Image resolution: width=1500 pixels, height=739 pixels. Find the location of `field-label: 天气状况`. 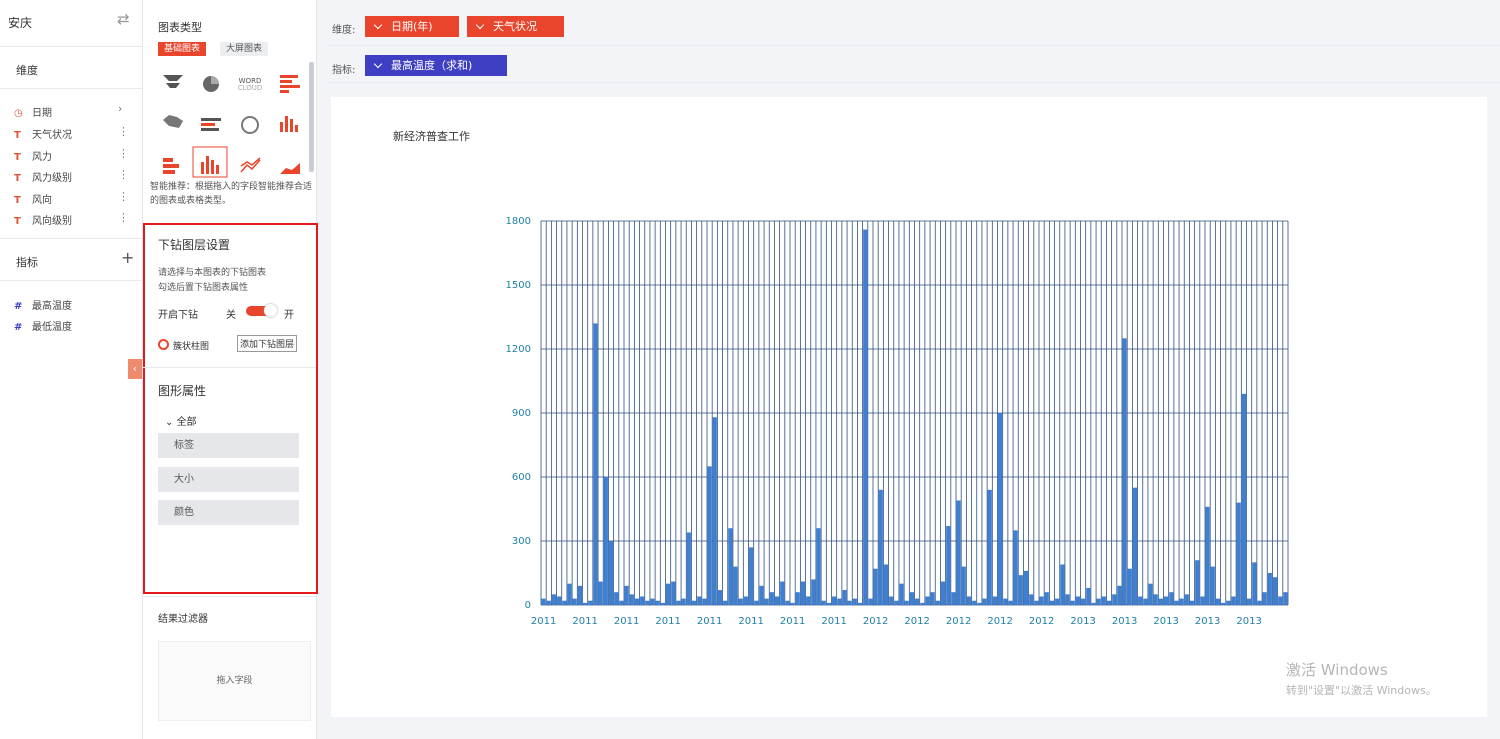

field-label: 天气状况 is located at coordinates (52, 135).